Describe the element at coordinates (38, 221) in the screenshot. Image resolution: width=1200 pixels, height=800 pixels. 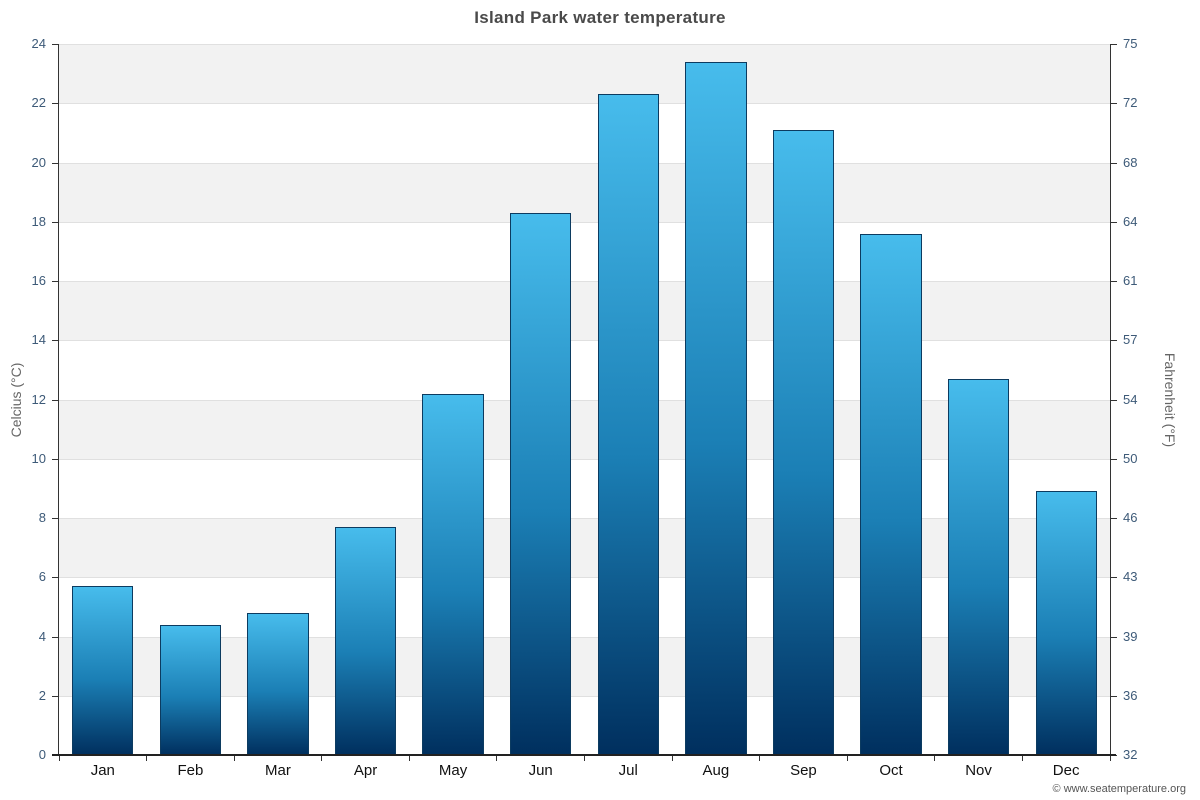
I see `y-tick-label-left: 18` at that location.